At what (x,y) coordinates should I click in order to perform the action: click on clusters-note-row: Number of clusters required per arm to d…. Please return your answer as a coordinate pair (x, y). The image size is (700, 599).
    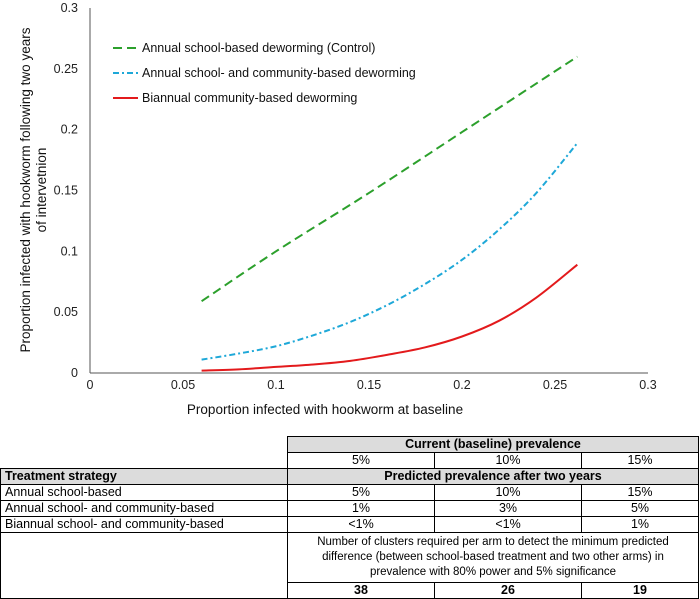
    Looking at the image, I should click on (349, 565).